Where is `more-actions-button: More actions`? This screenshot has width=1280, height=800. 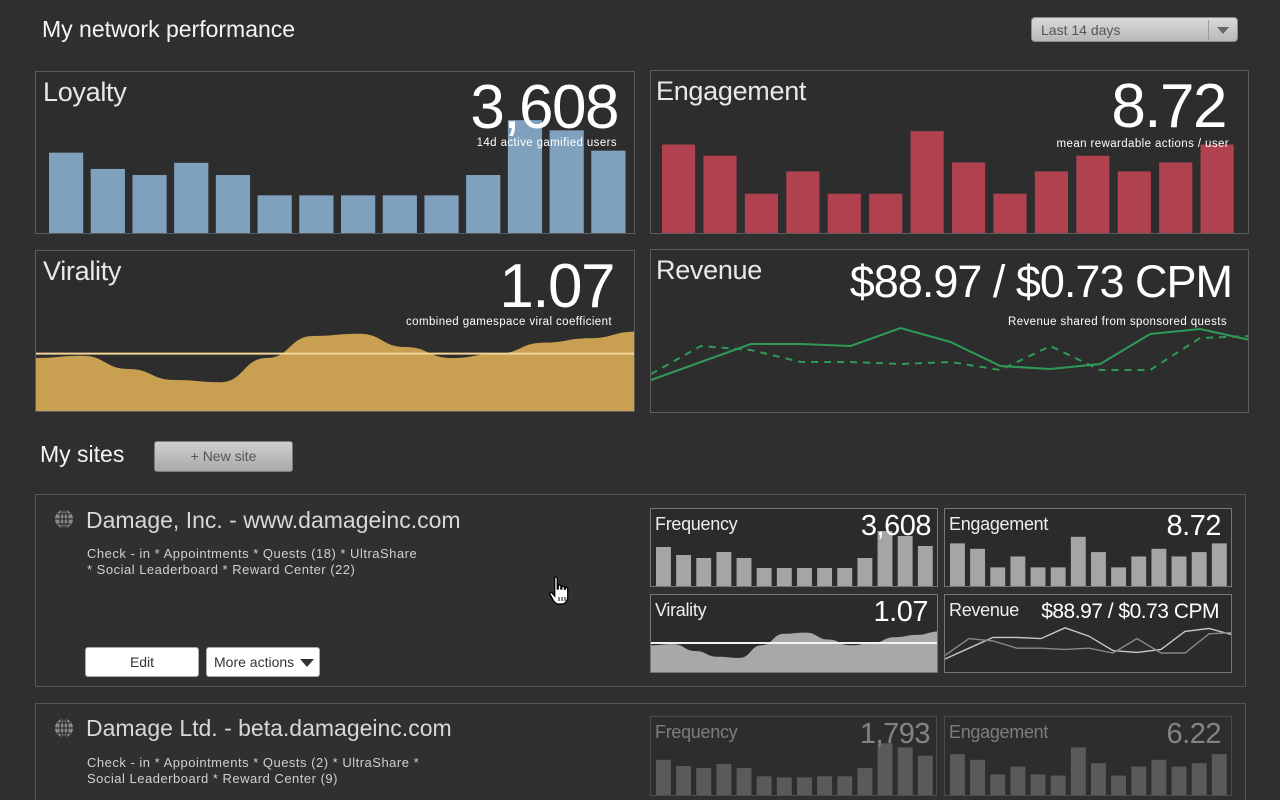
more-actions-button: More actions is located at coordinates (263, 662).